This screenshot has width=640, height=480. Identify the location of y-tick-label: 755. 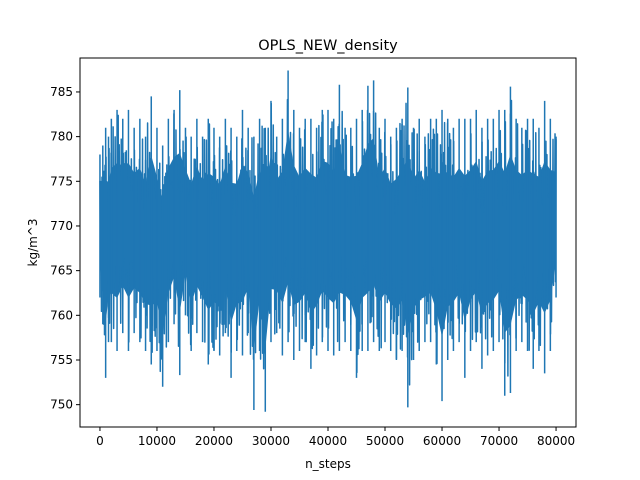
(61, 360).